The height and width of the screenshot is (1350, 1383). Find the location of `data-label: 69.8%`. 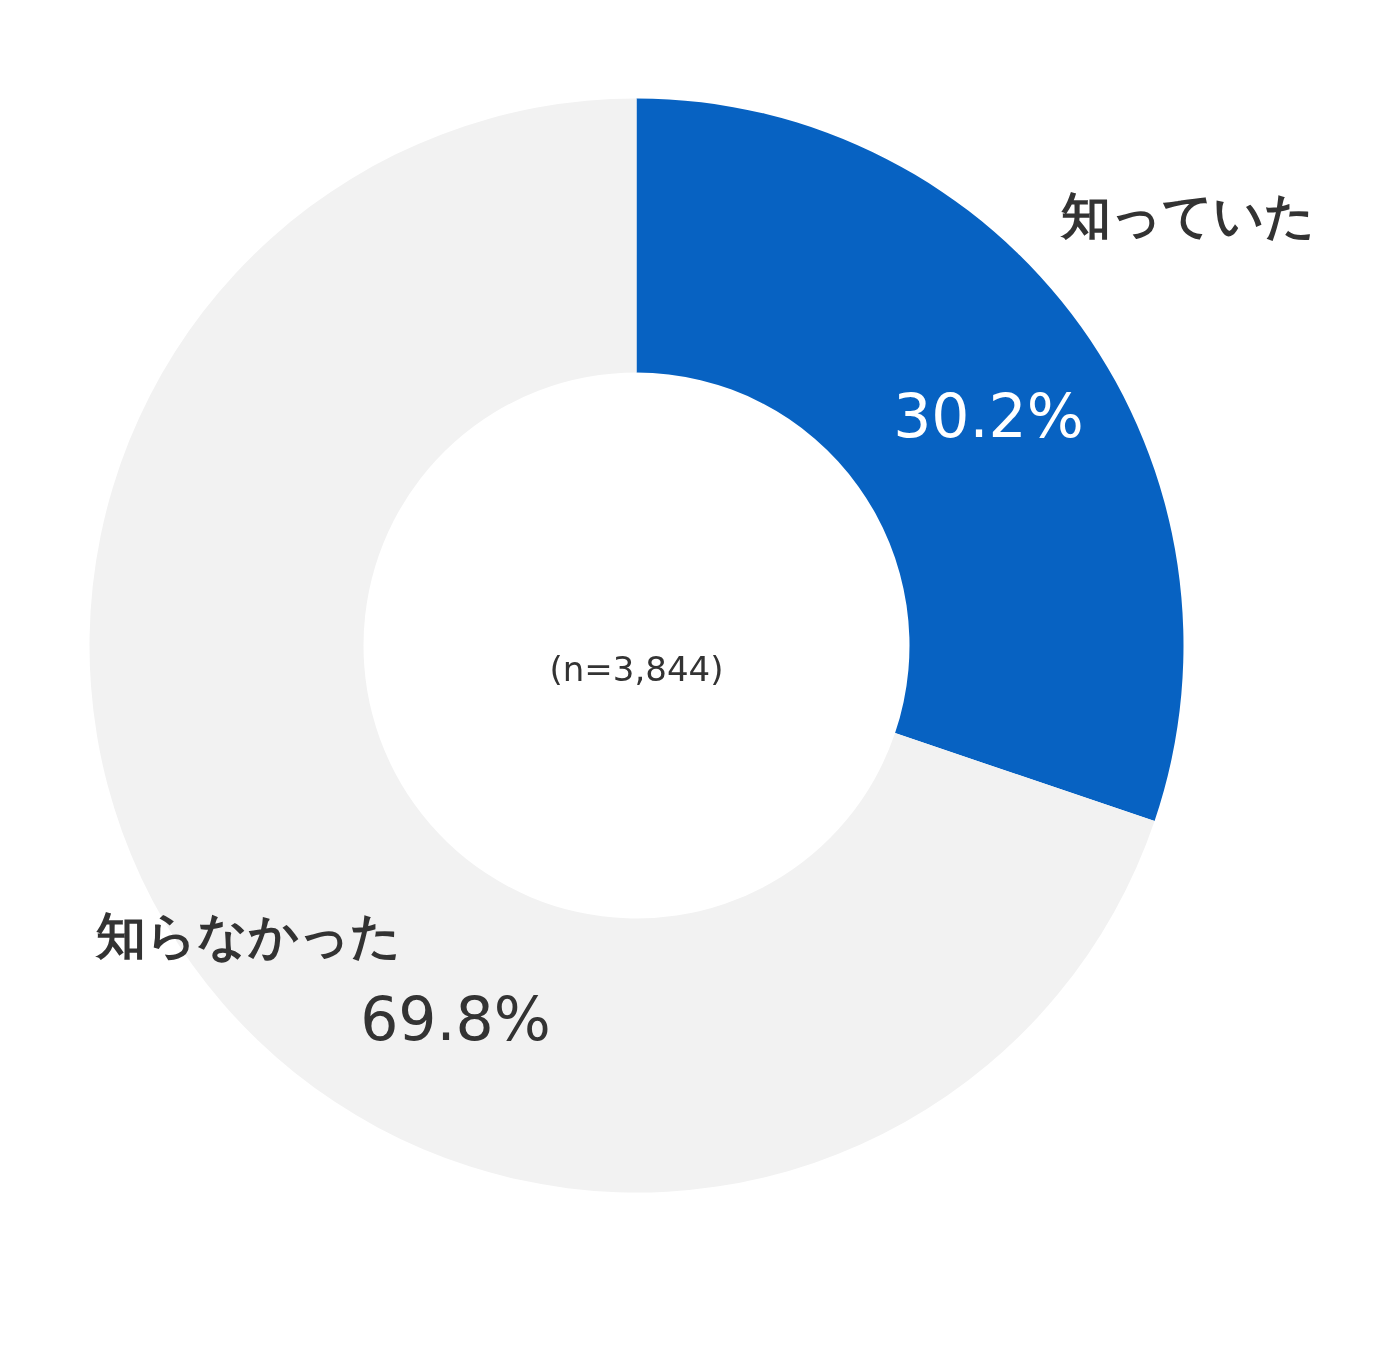

data-label: 69.8% is located at coordinates (455, 1018).